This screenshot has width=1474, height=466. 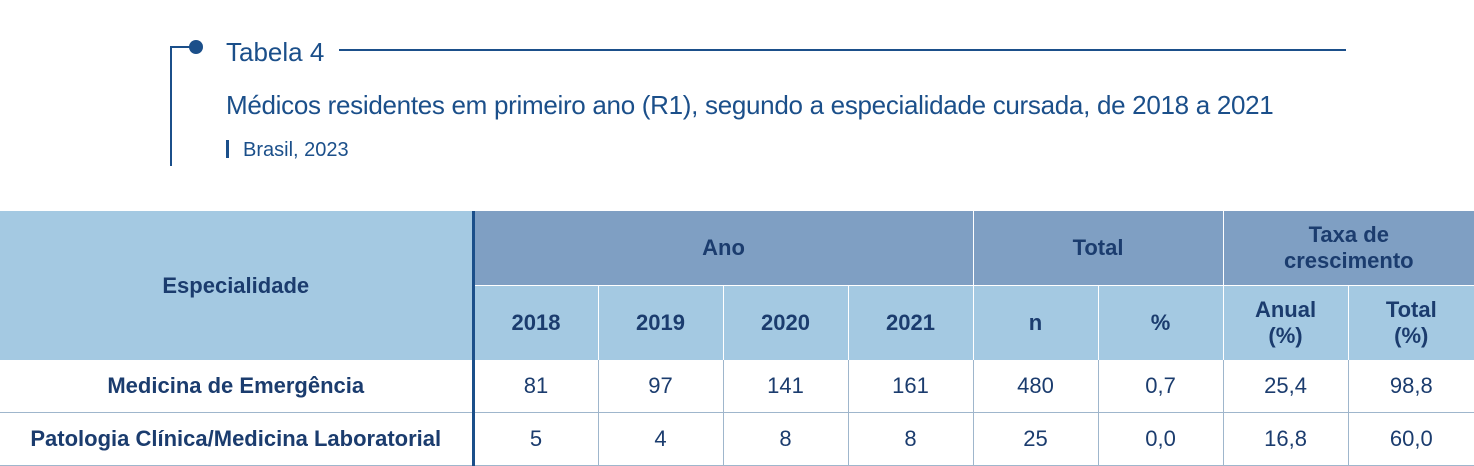 What do you see at coordinates (196, 47) in the screenshot?
I see `bullet-dot-icon` at bounding box center [196, 47].